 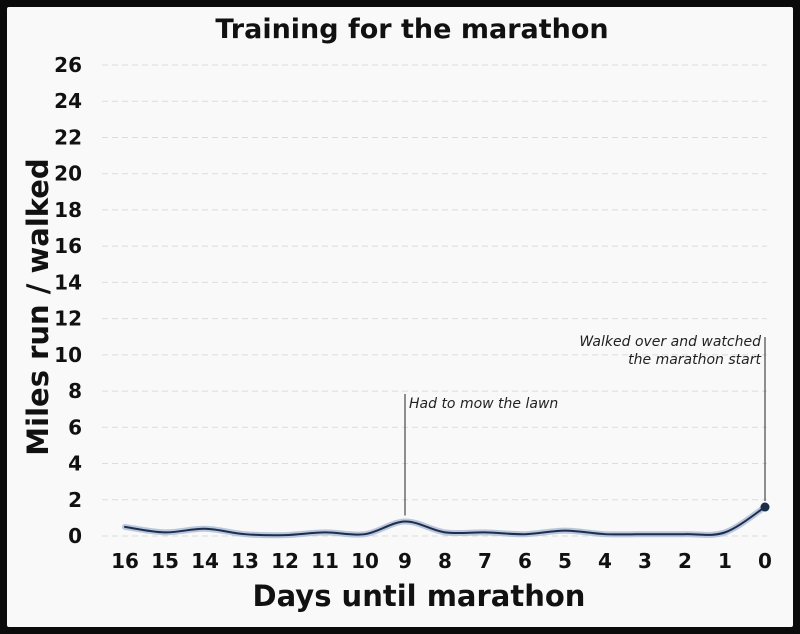 What do you see at coordinates (205, 561) in the screenshot?
I see `x-tick-label: 14` at bounding box center [205, 561].